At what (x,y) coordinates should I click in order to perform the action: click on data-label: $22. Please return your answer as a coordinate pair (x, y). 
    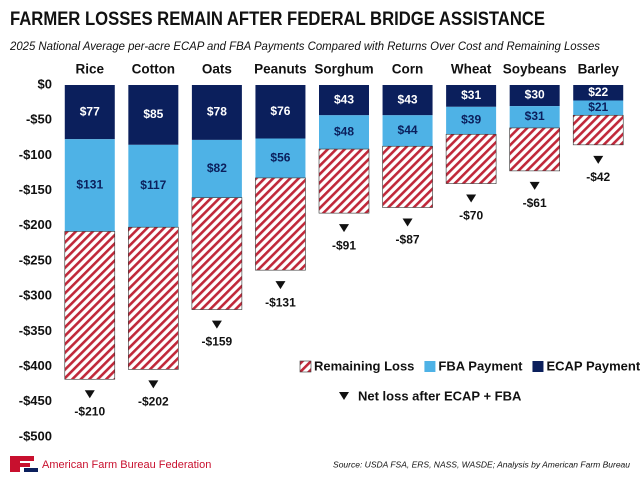
    Looking at the image, I should click on (598, 92).